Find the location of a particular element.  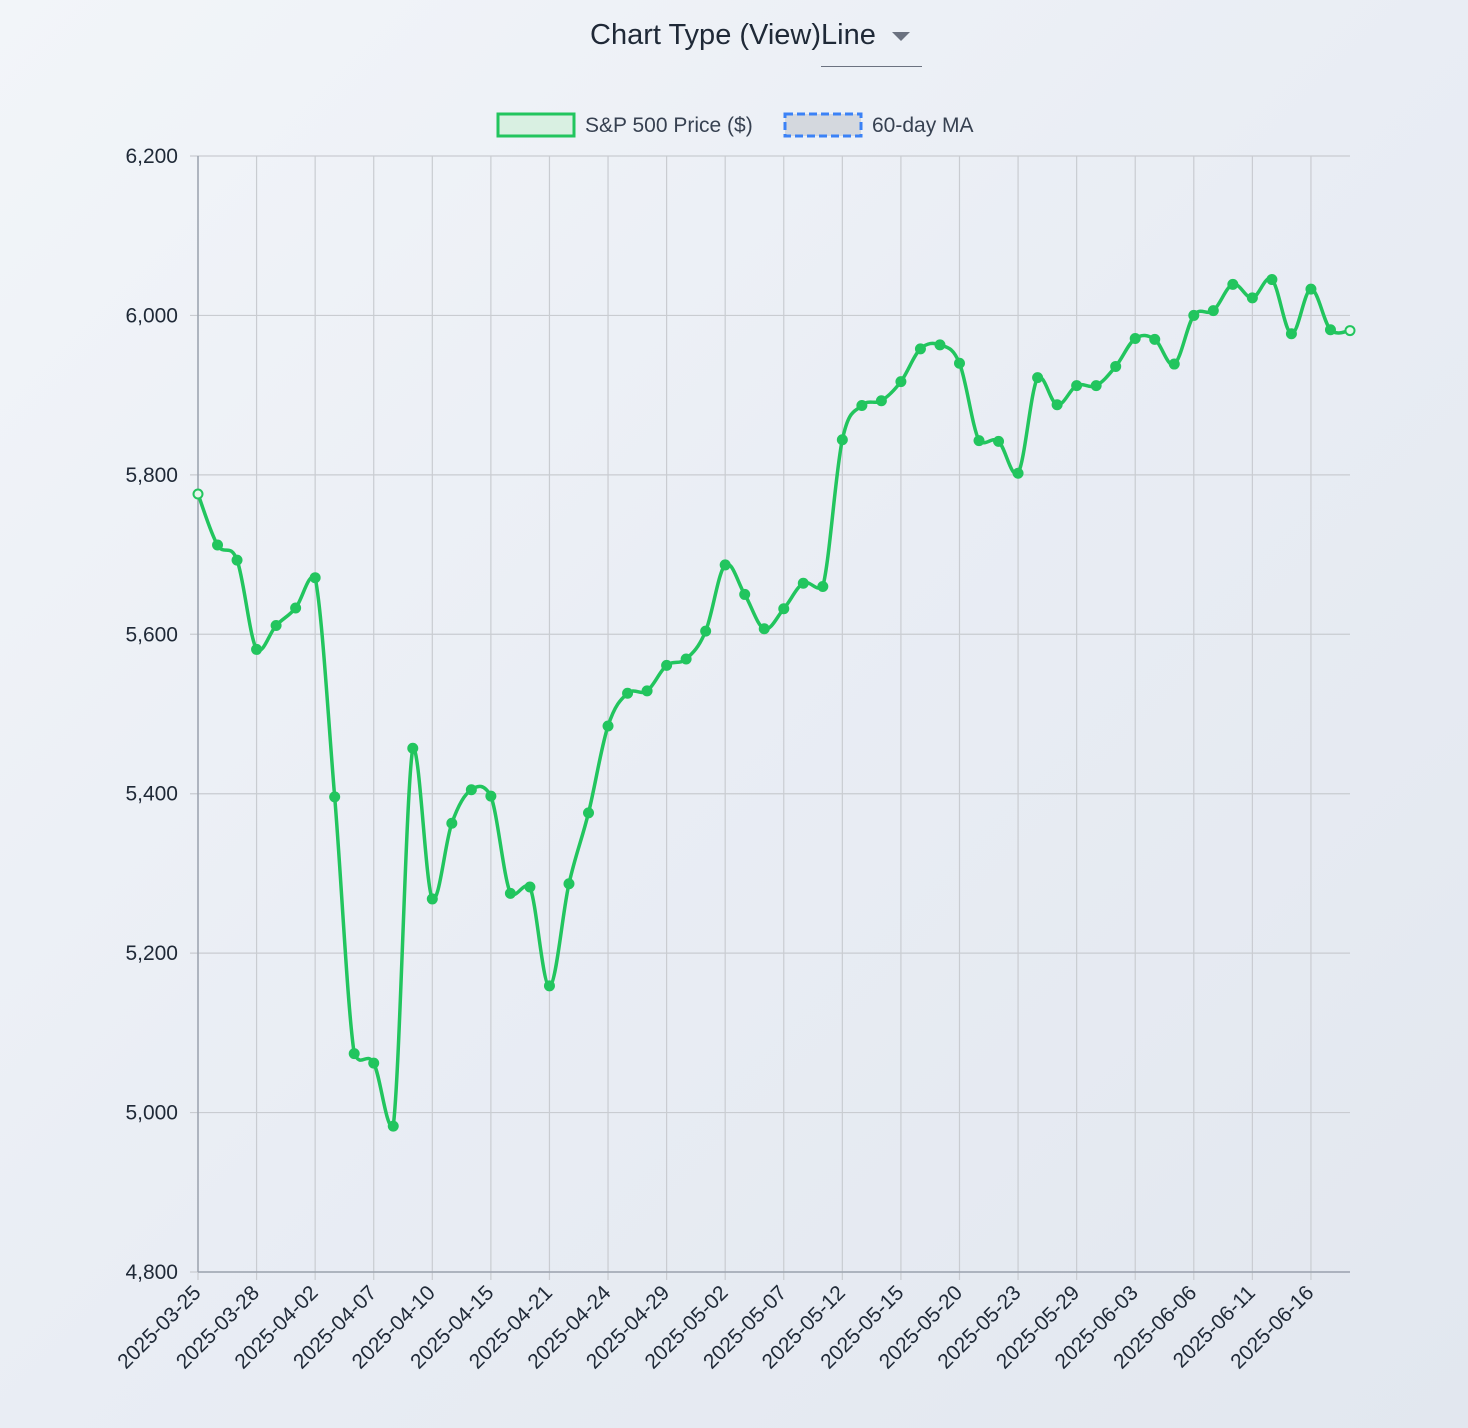

y-tick-label: 5,400 is located at coordinates (151, 794).